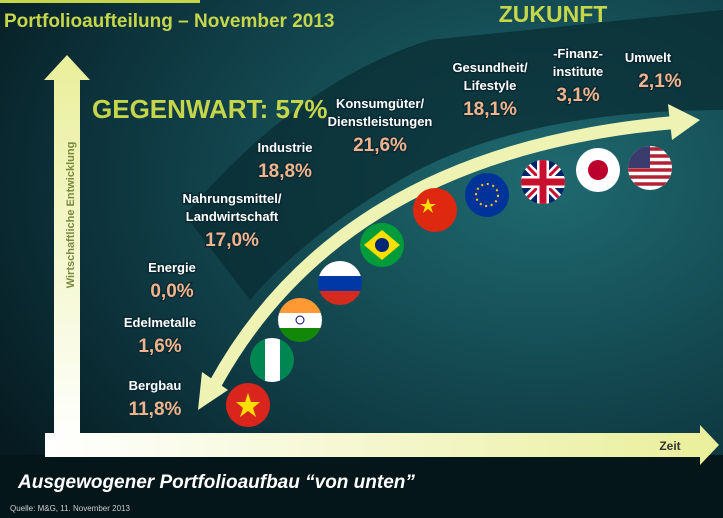 The image size is (723, 518). Describe the element at coordinates (553, 14) in the screenshot. I see `future-label: ZUKUNFT` at that location.